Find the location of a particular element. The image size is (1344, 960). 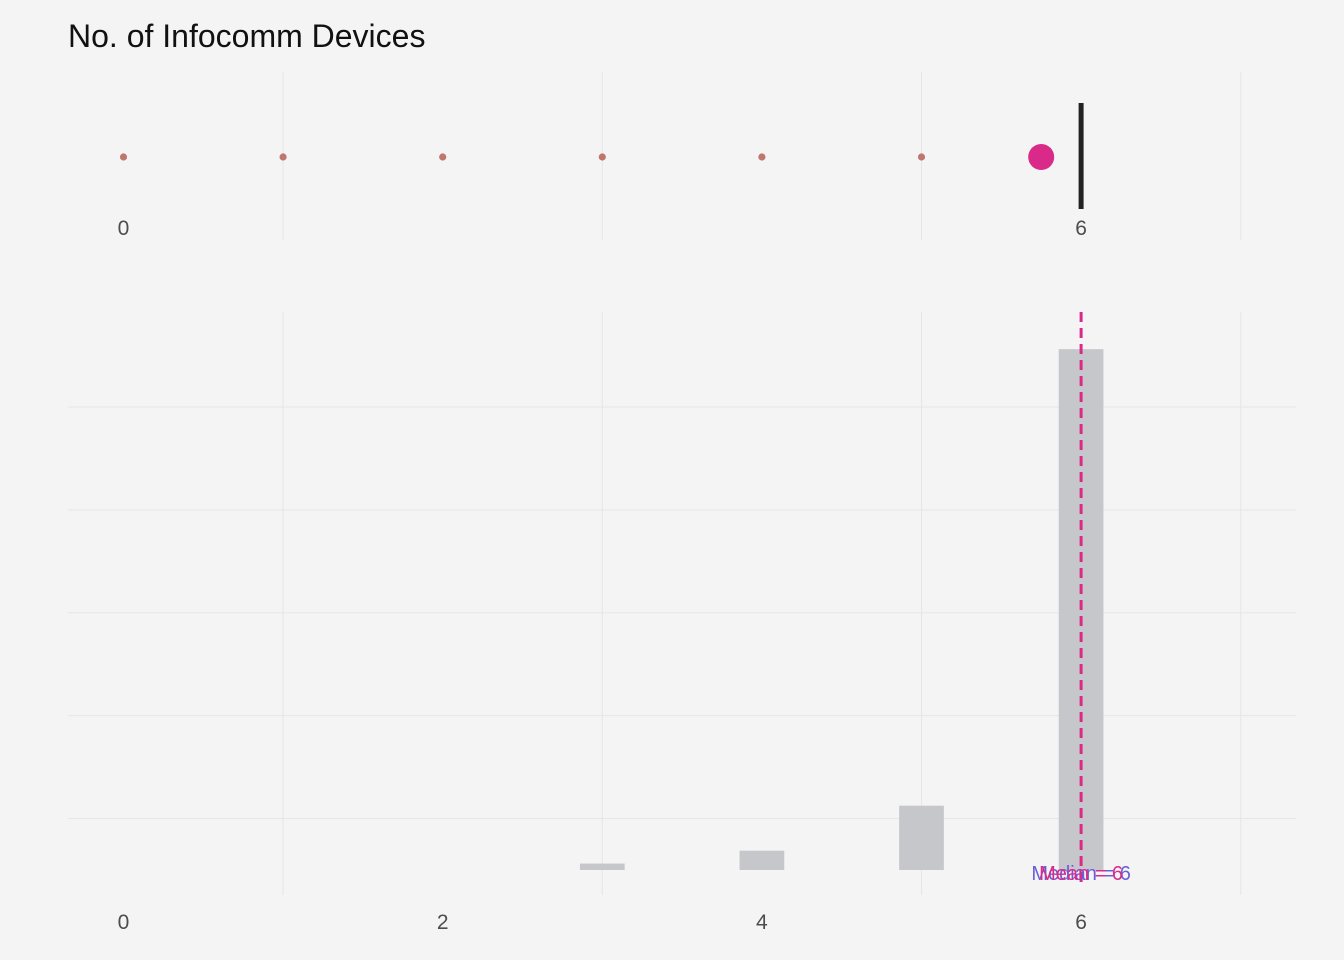

x-tick-label: 4 is located at coordinates (762, 922).